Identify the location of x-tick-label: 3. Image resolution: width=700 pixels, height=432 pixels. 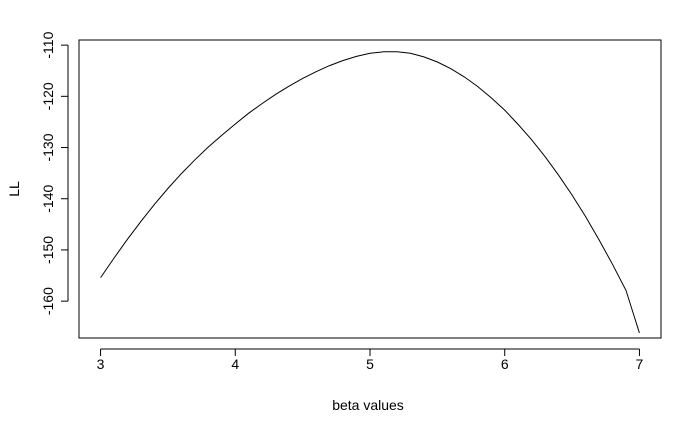
(101, 364).